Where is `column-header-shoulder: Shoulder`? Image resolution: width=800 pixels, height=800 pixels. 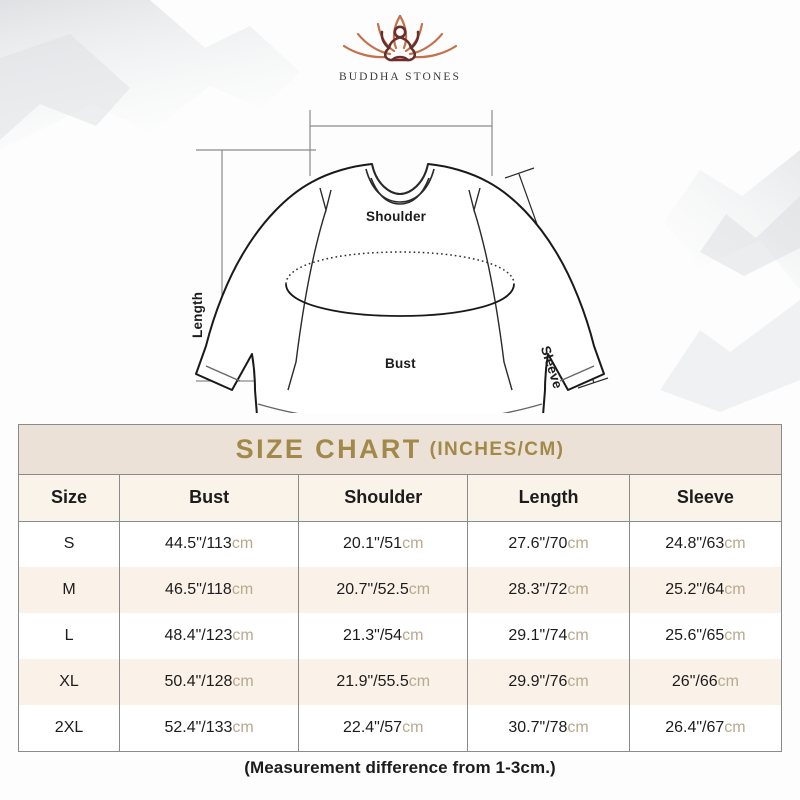 column-header-shoulder: Shoulder is located at coordinates (383, 498).